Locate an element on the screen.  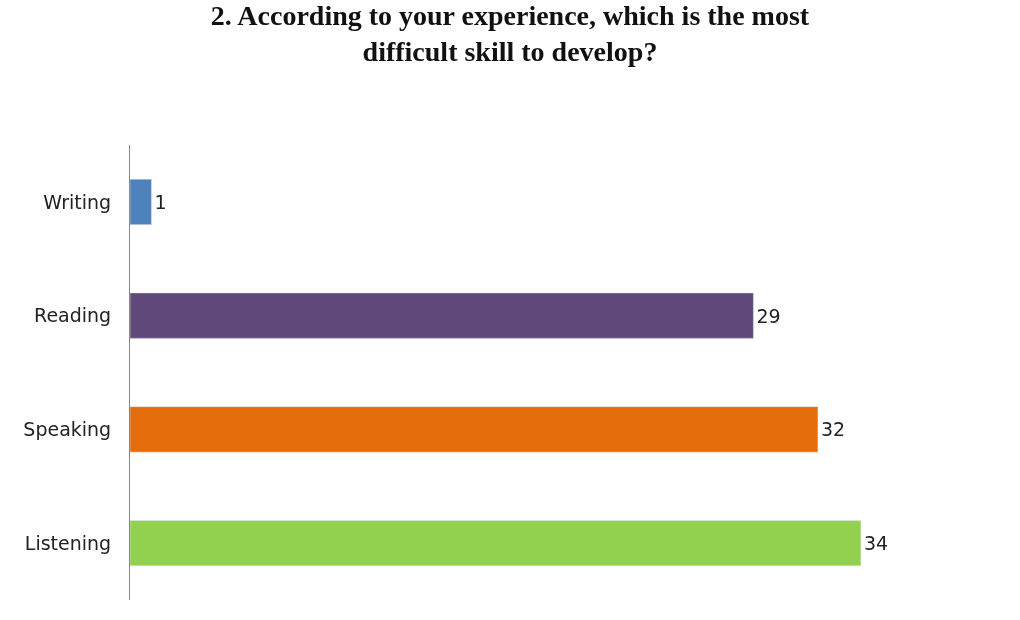
y-tick-label: Reading is located at coordinates (73, 315).